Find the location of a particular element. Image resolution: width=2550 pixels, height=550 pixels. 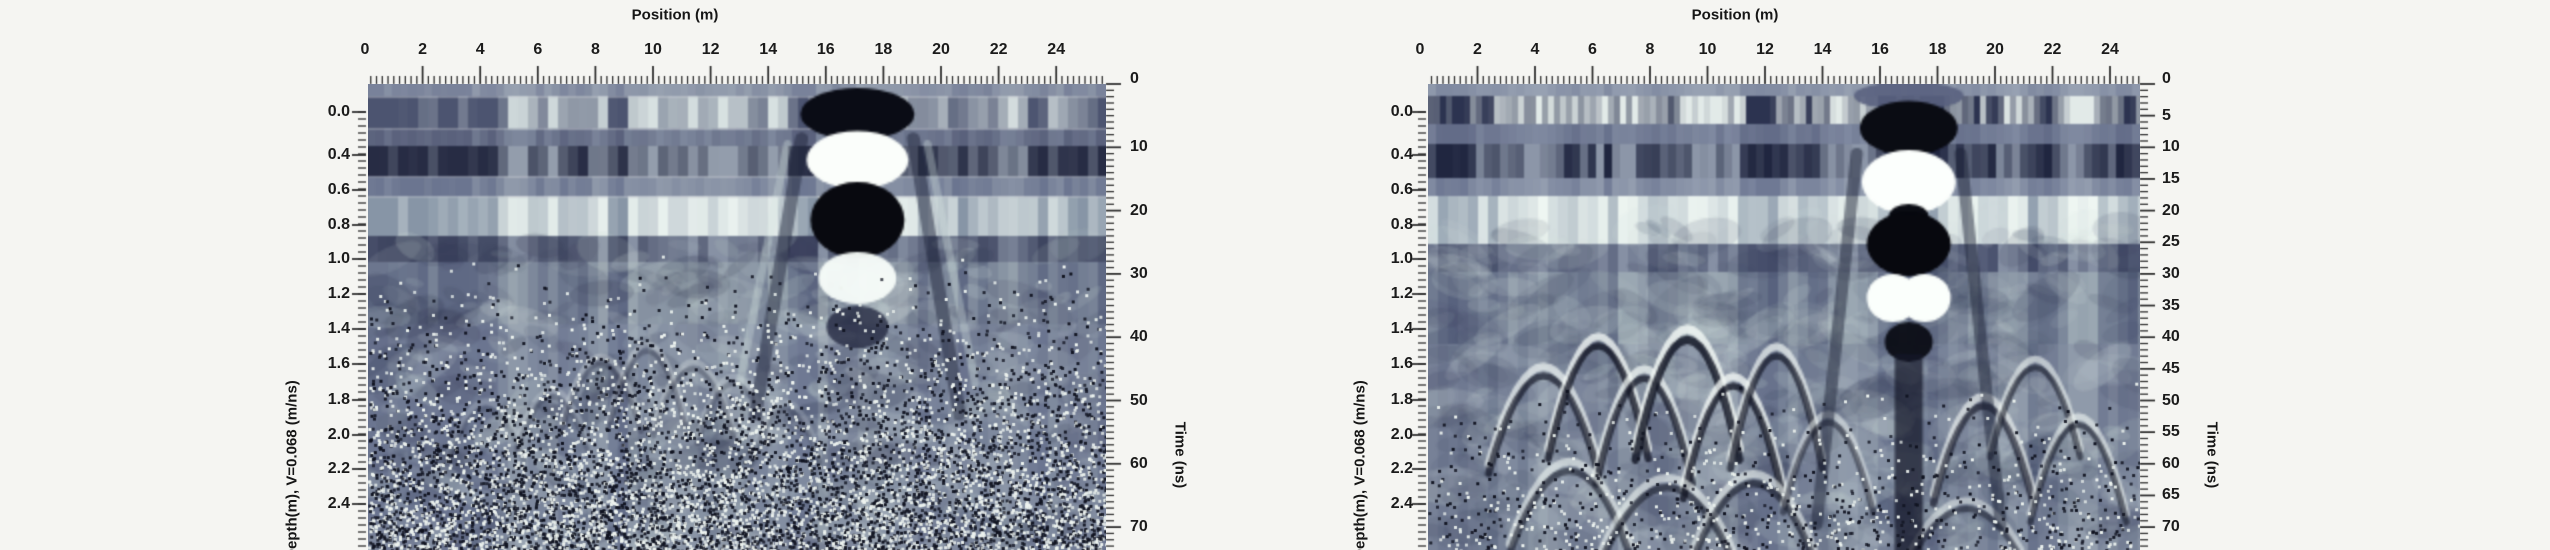

time-tick-label: 25 is located at coordinates (2171, 242).